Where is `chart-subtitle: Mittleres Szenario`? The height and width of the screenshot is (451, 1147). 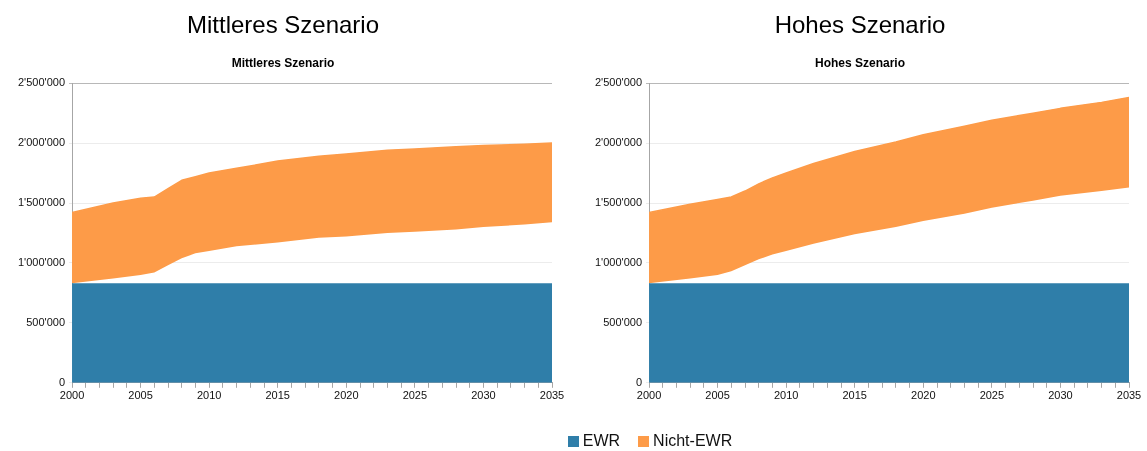
chart-subtitle: Mittleres Szenario is located at coordinates (283, 25).